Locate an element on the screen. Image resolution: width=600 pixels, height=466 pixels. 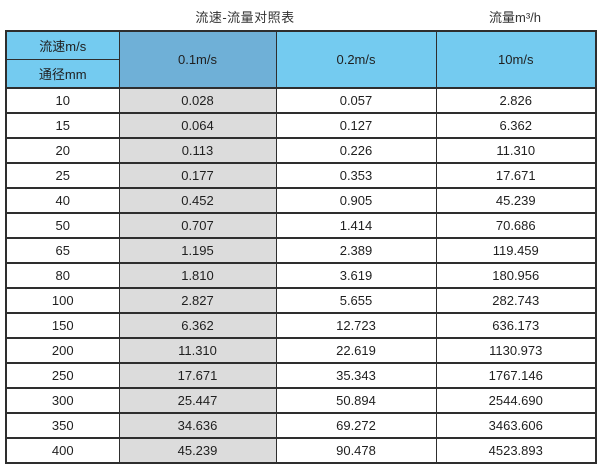
header-row-top: 流速m/s 0.1m/s 0.2m/s 10m/s is located at coordinates (301, 59).